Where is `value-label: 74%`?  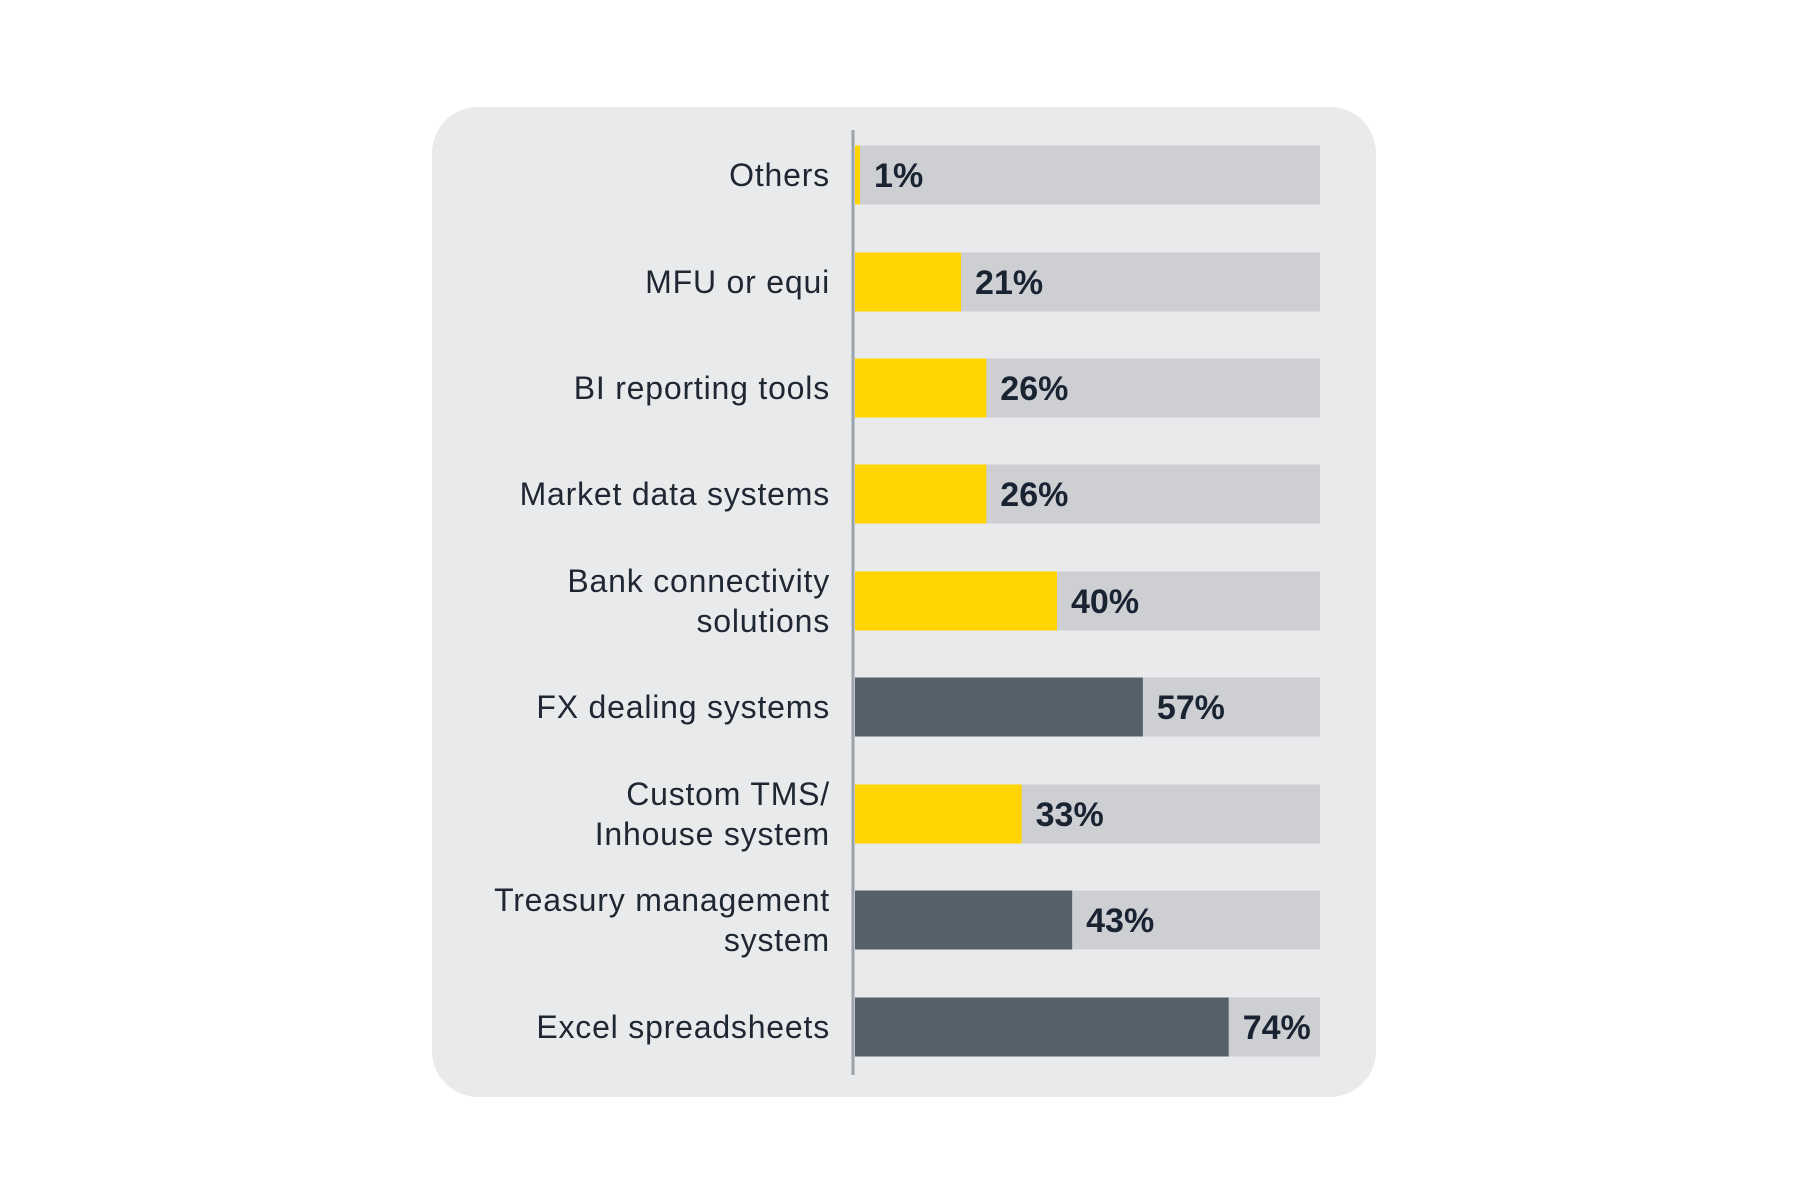 value-label: 74% is located at coordinates (1277, 1028).